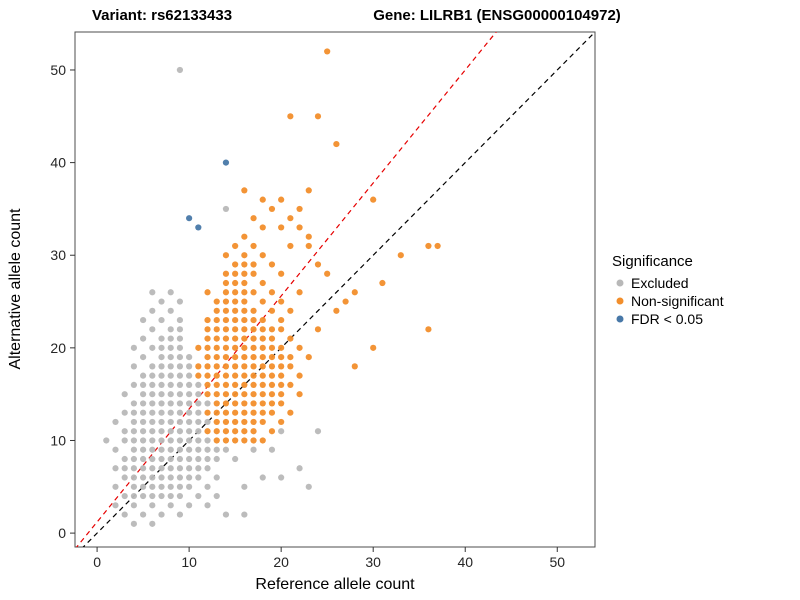  Describe the element at coordinates (97, 562) in the screenshot. I see `x-tick-label: 0` at that location.